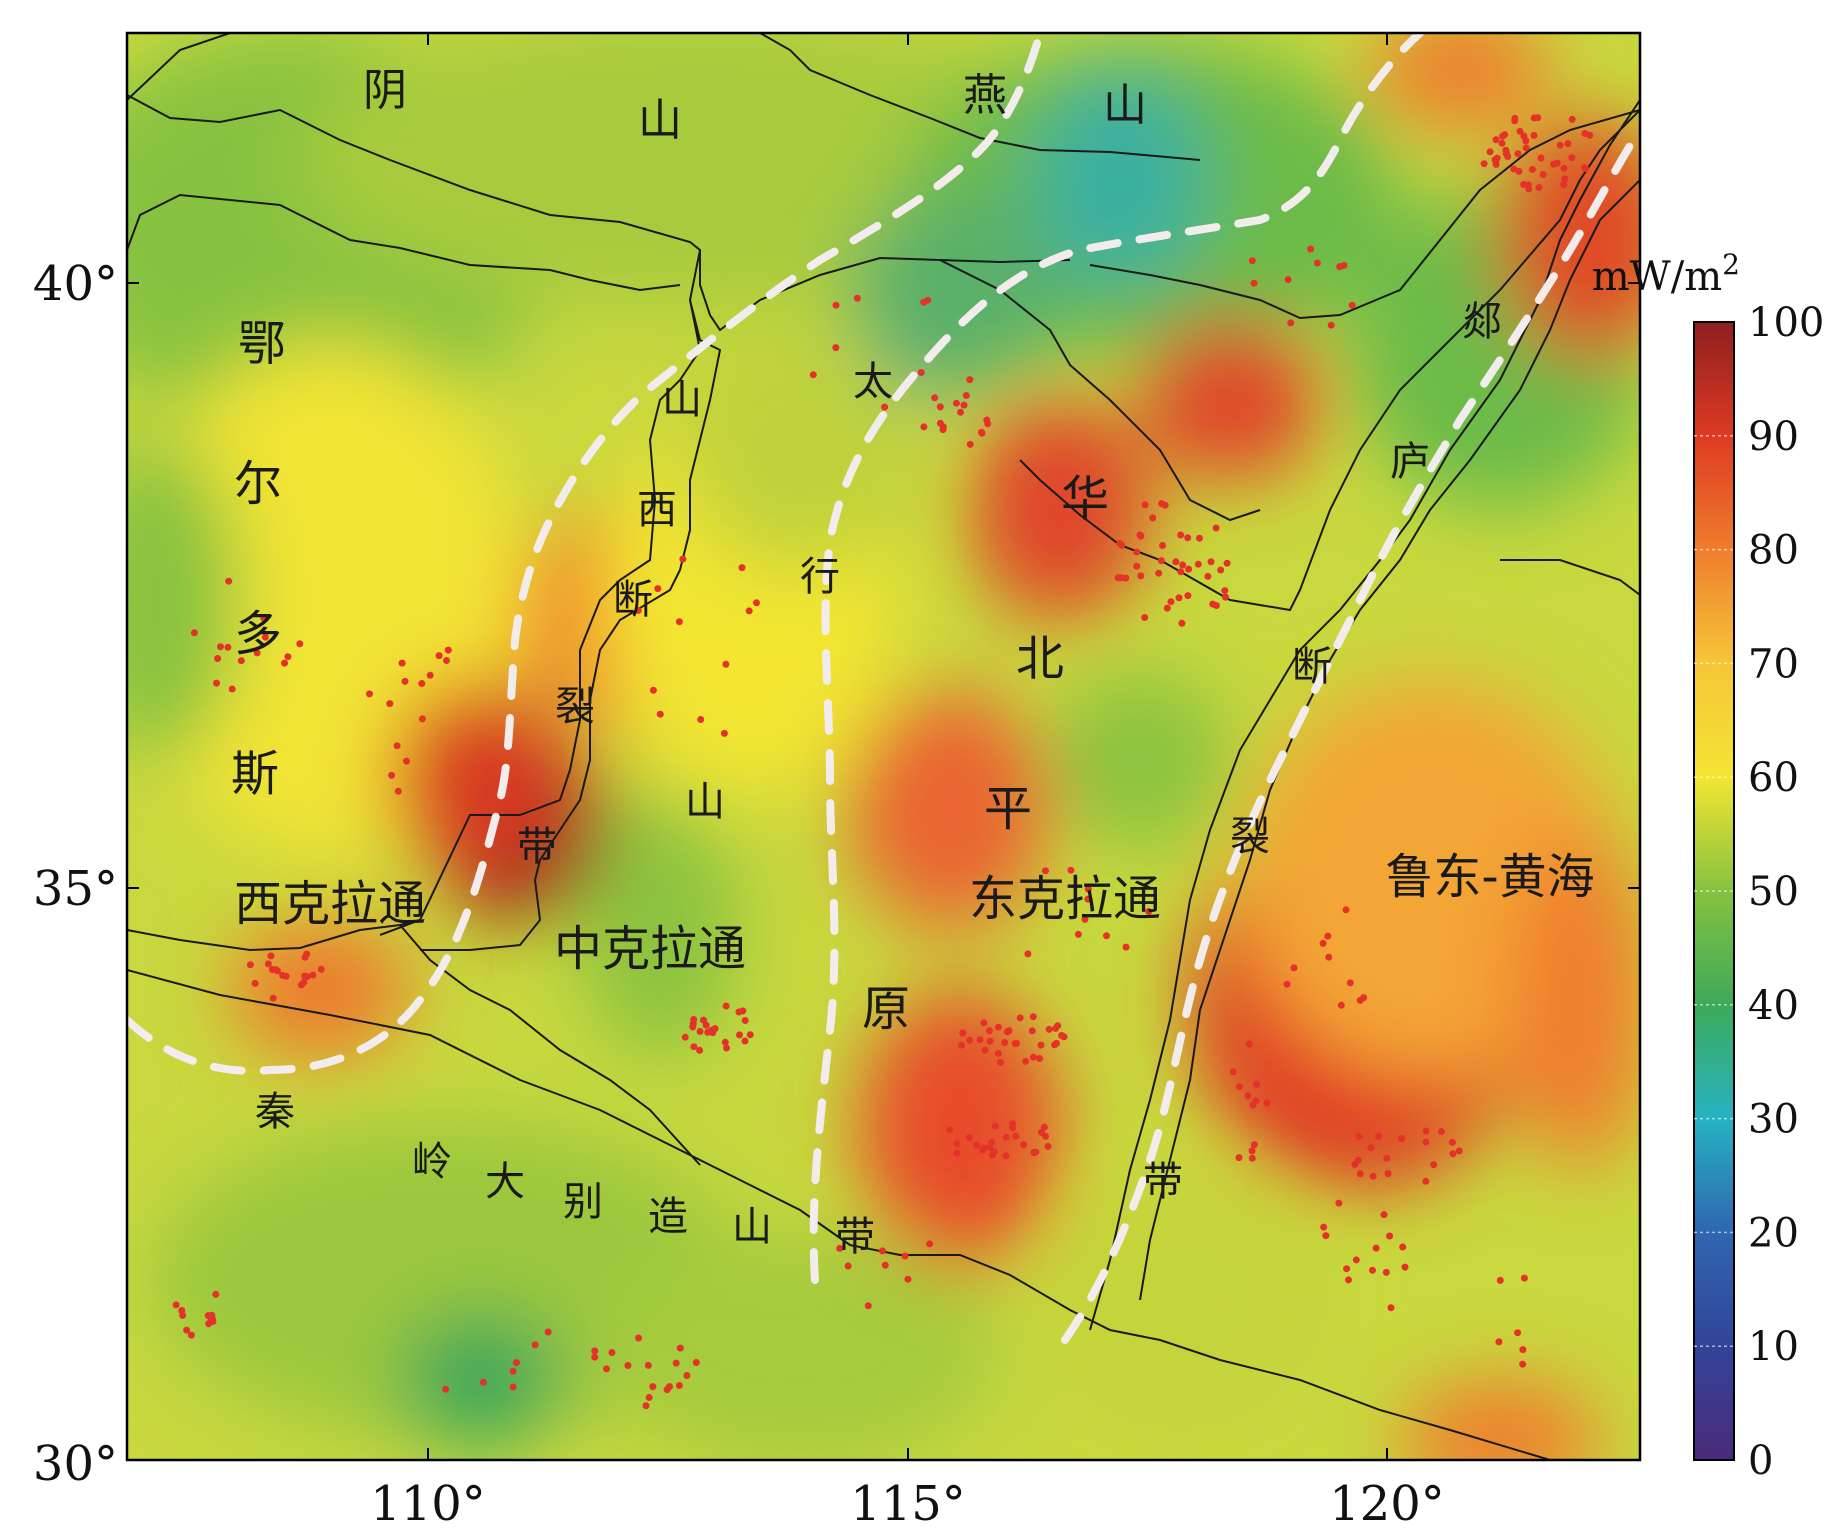 The image size is (1843, 1535). Describe the element at coordinates (75, 284) in the screenshot. I see `y-tick-40: 40°` at that location.